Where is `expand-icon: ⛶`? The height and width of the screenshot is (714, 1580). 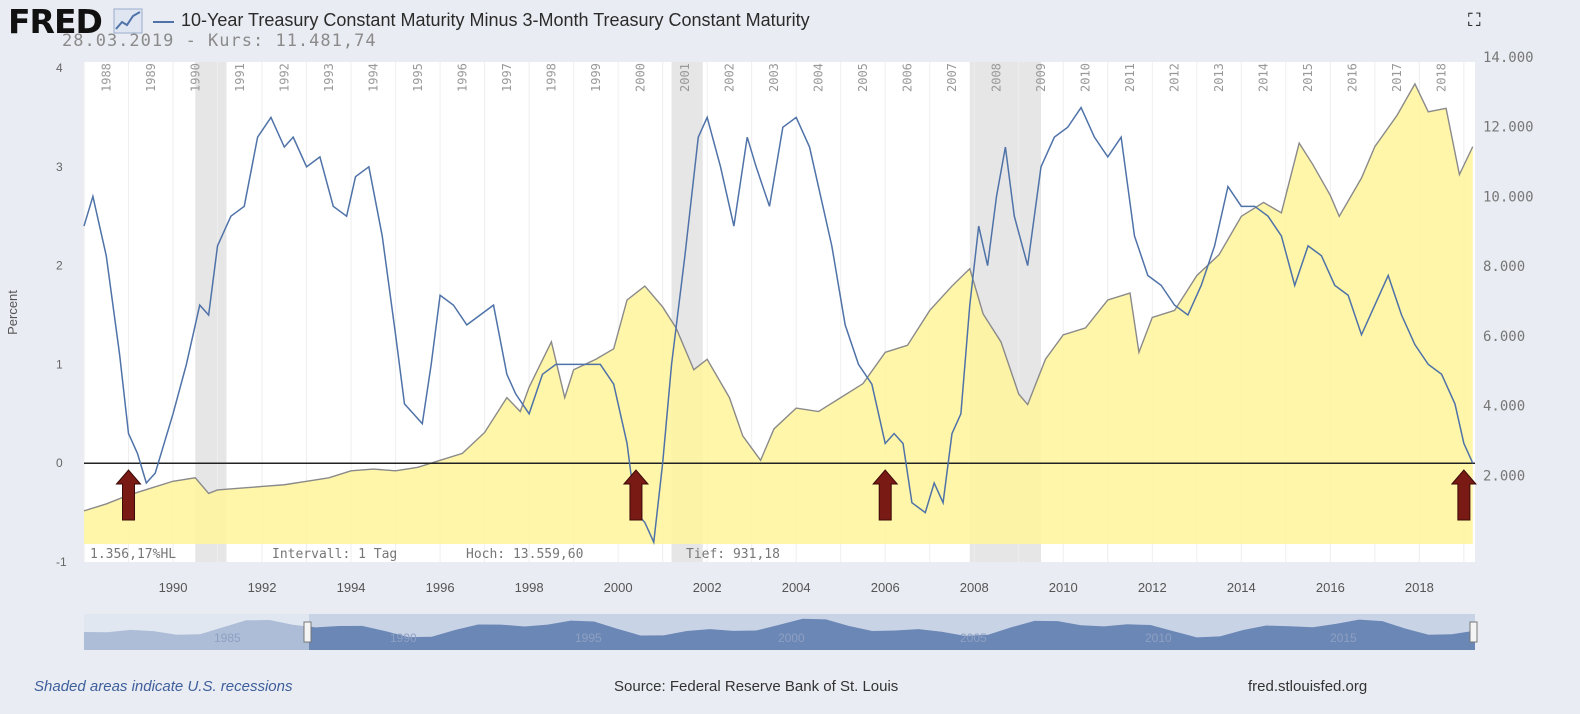
expand-icon: ⛶ is located at coordinates (1474, 20).